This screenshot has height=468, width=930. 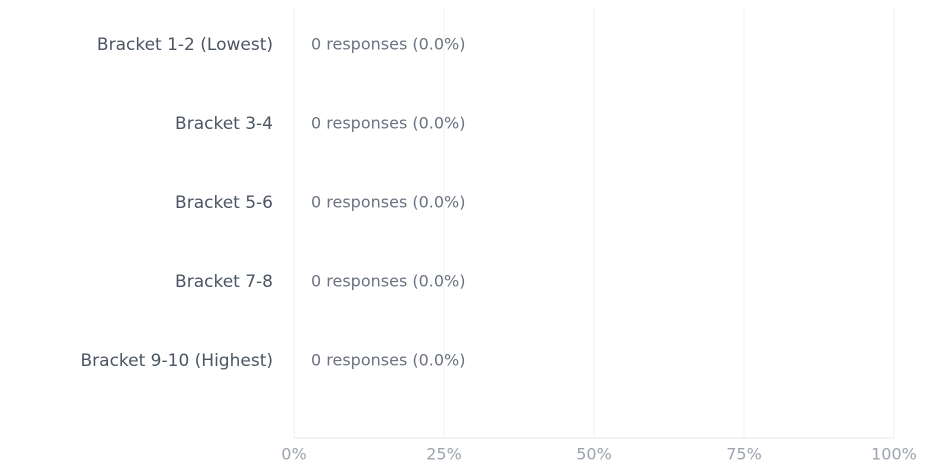 I want to click on category-label: Bracket 5-6, so click(x=224, y=203).